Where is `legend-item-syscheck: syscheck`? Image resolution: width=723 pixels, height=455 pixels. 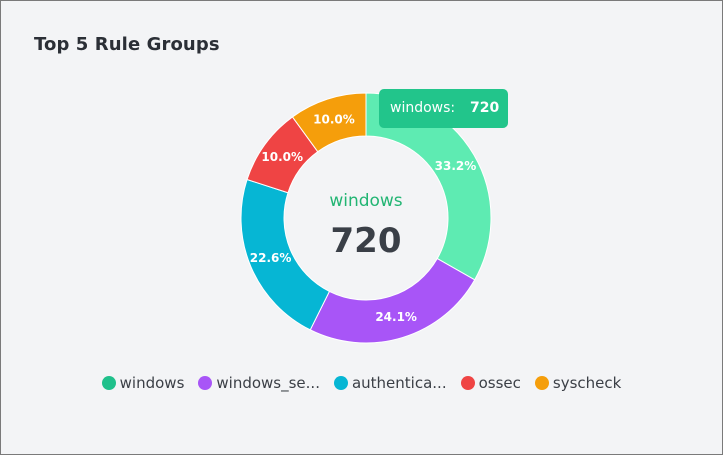
legend-item-syscheck: syscheck is located at coordinates (578, 383).